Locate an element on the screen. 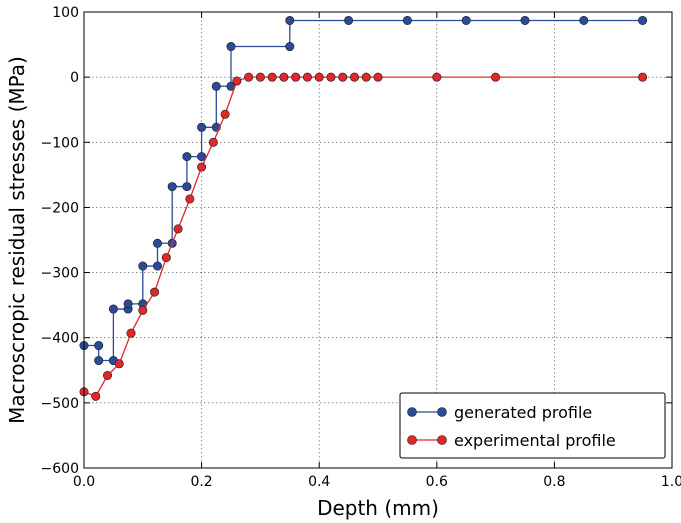 This screenshot has height=523, width=681. legend-box is located at coordinates (532, 425).